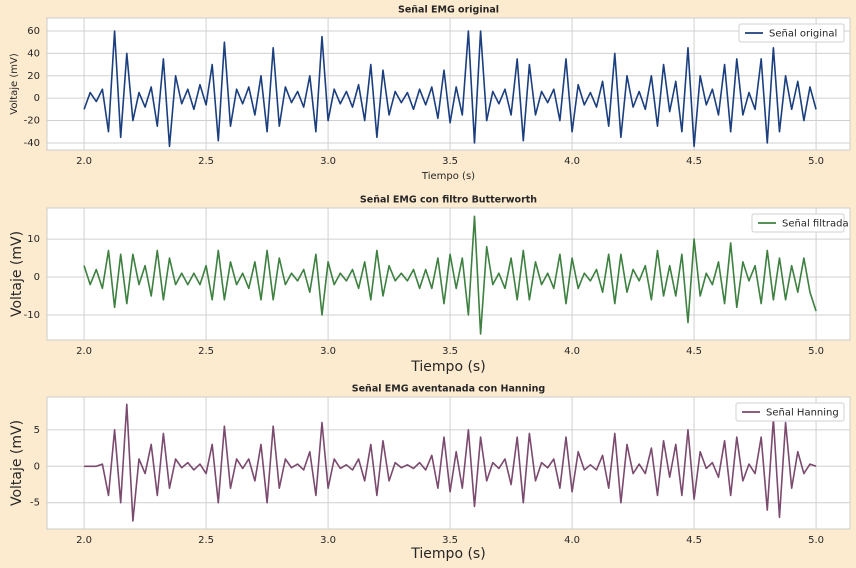 The width and height of the screenshot is (856, 568). Describe the element at coordinates (33, 239) in the screenshot. I see `y-tick-label: 10` at that location.